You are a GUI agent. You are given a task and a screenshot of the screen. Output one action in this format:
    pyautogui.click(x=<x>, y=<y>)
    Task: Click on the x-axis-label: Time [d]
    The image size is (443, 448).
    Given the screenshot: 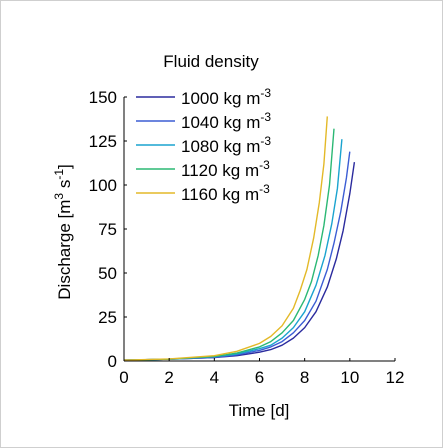 What is the action you would take?
    pyautogui.click(x=259, y=410)
    